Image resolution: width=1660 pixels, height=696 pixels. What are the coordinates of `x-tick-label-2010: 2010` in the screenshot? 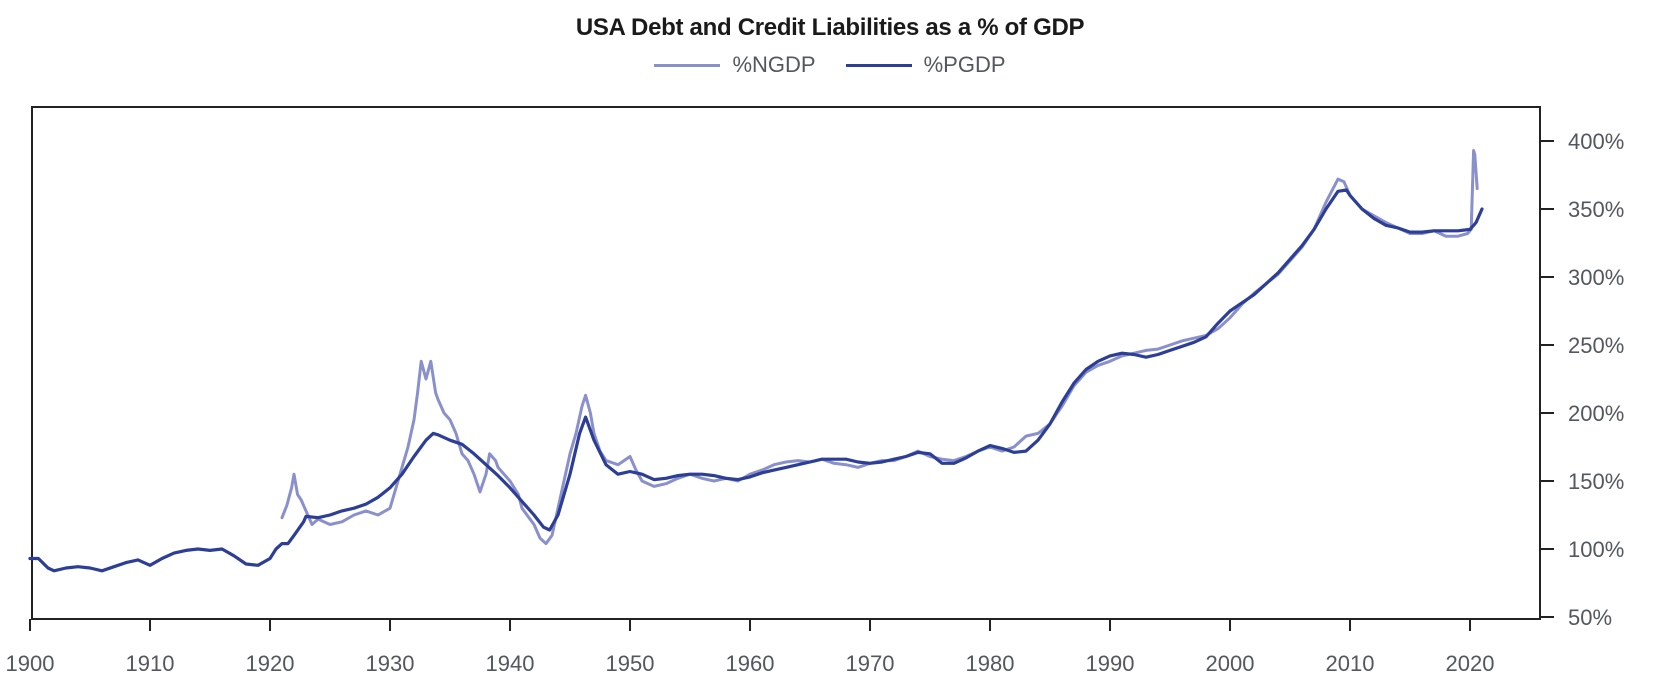 It's located at (1350, 663).